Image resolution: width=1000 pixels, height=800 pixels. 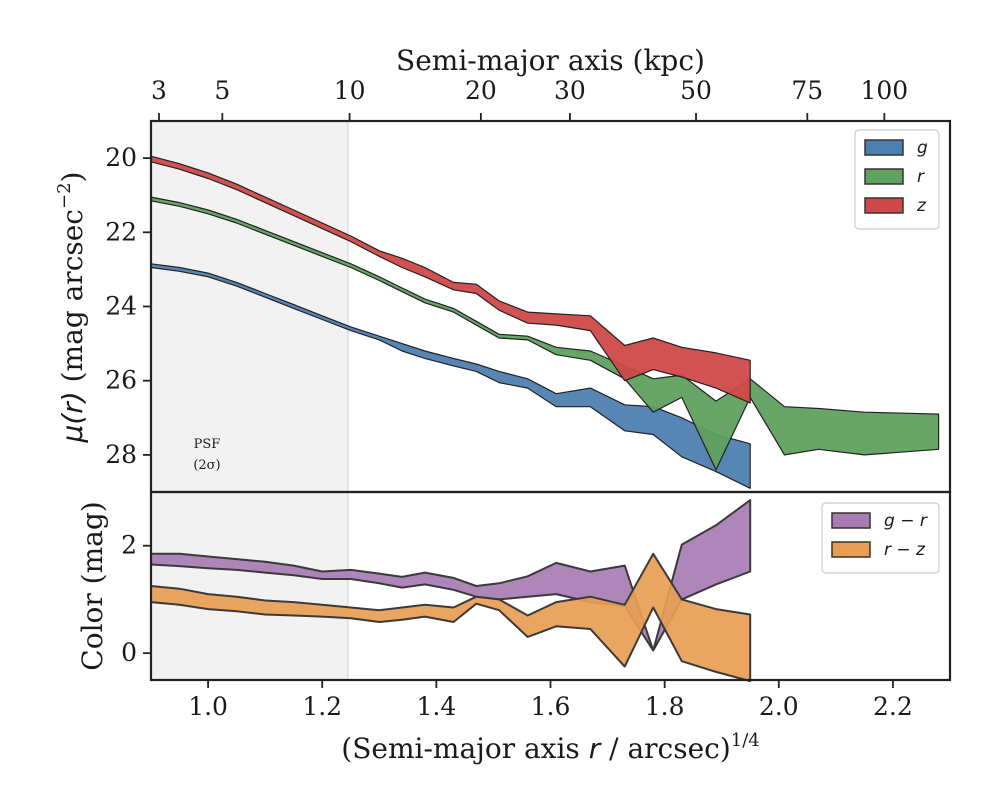 What do you see at coordinates (121, 306) in the screenshot?
I see `y-tick-label: 24` at bounding box center [121, 306].